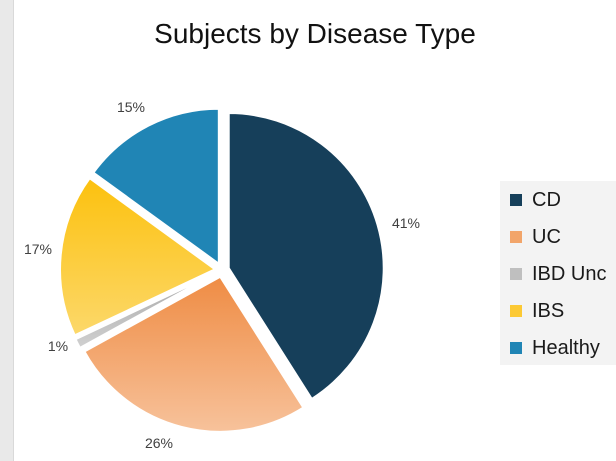 The image size is (616, 461). Describe the element at coordinates (58, 346) in the screenshot. I see `data-label-ibd-unc: 1%` at that location.